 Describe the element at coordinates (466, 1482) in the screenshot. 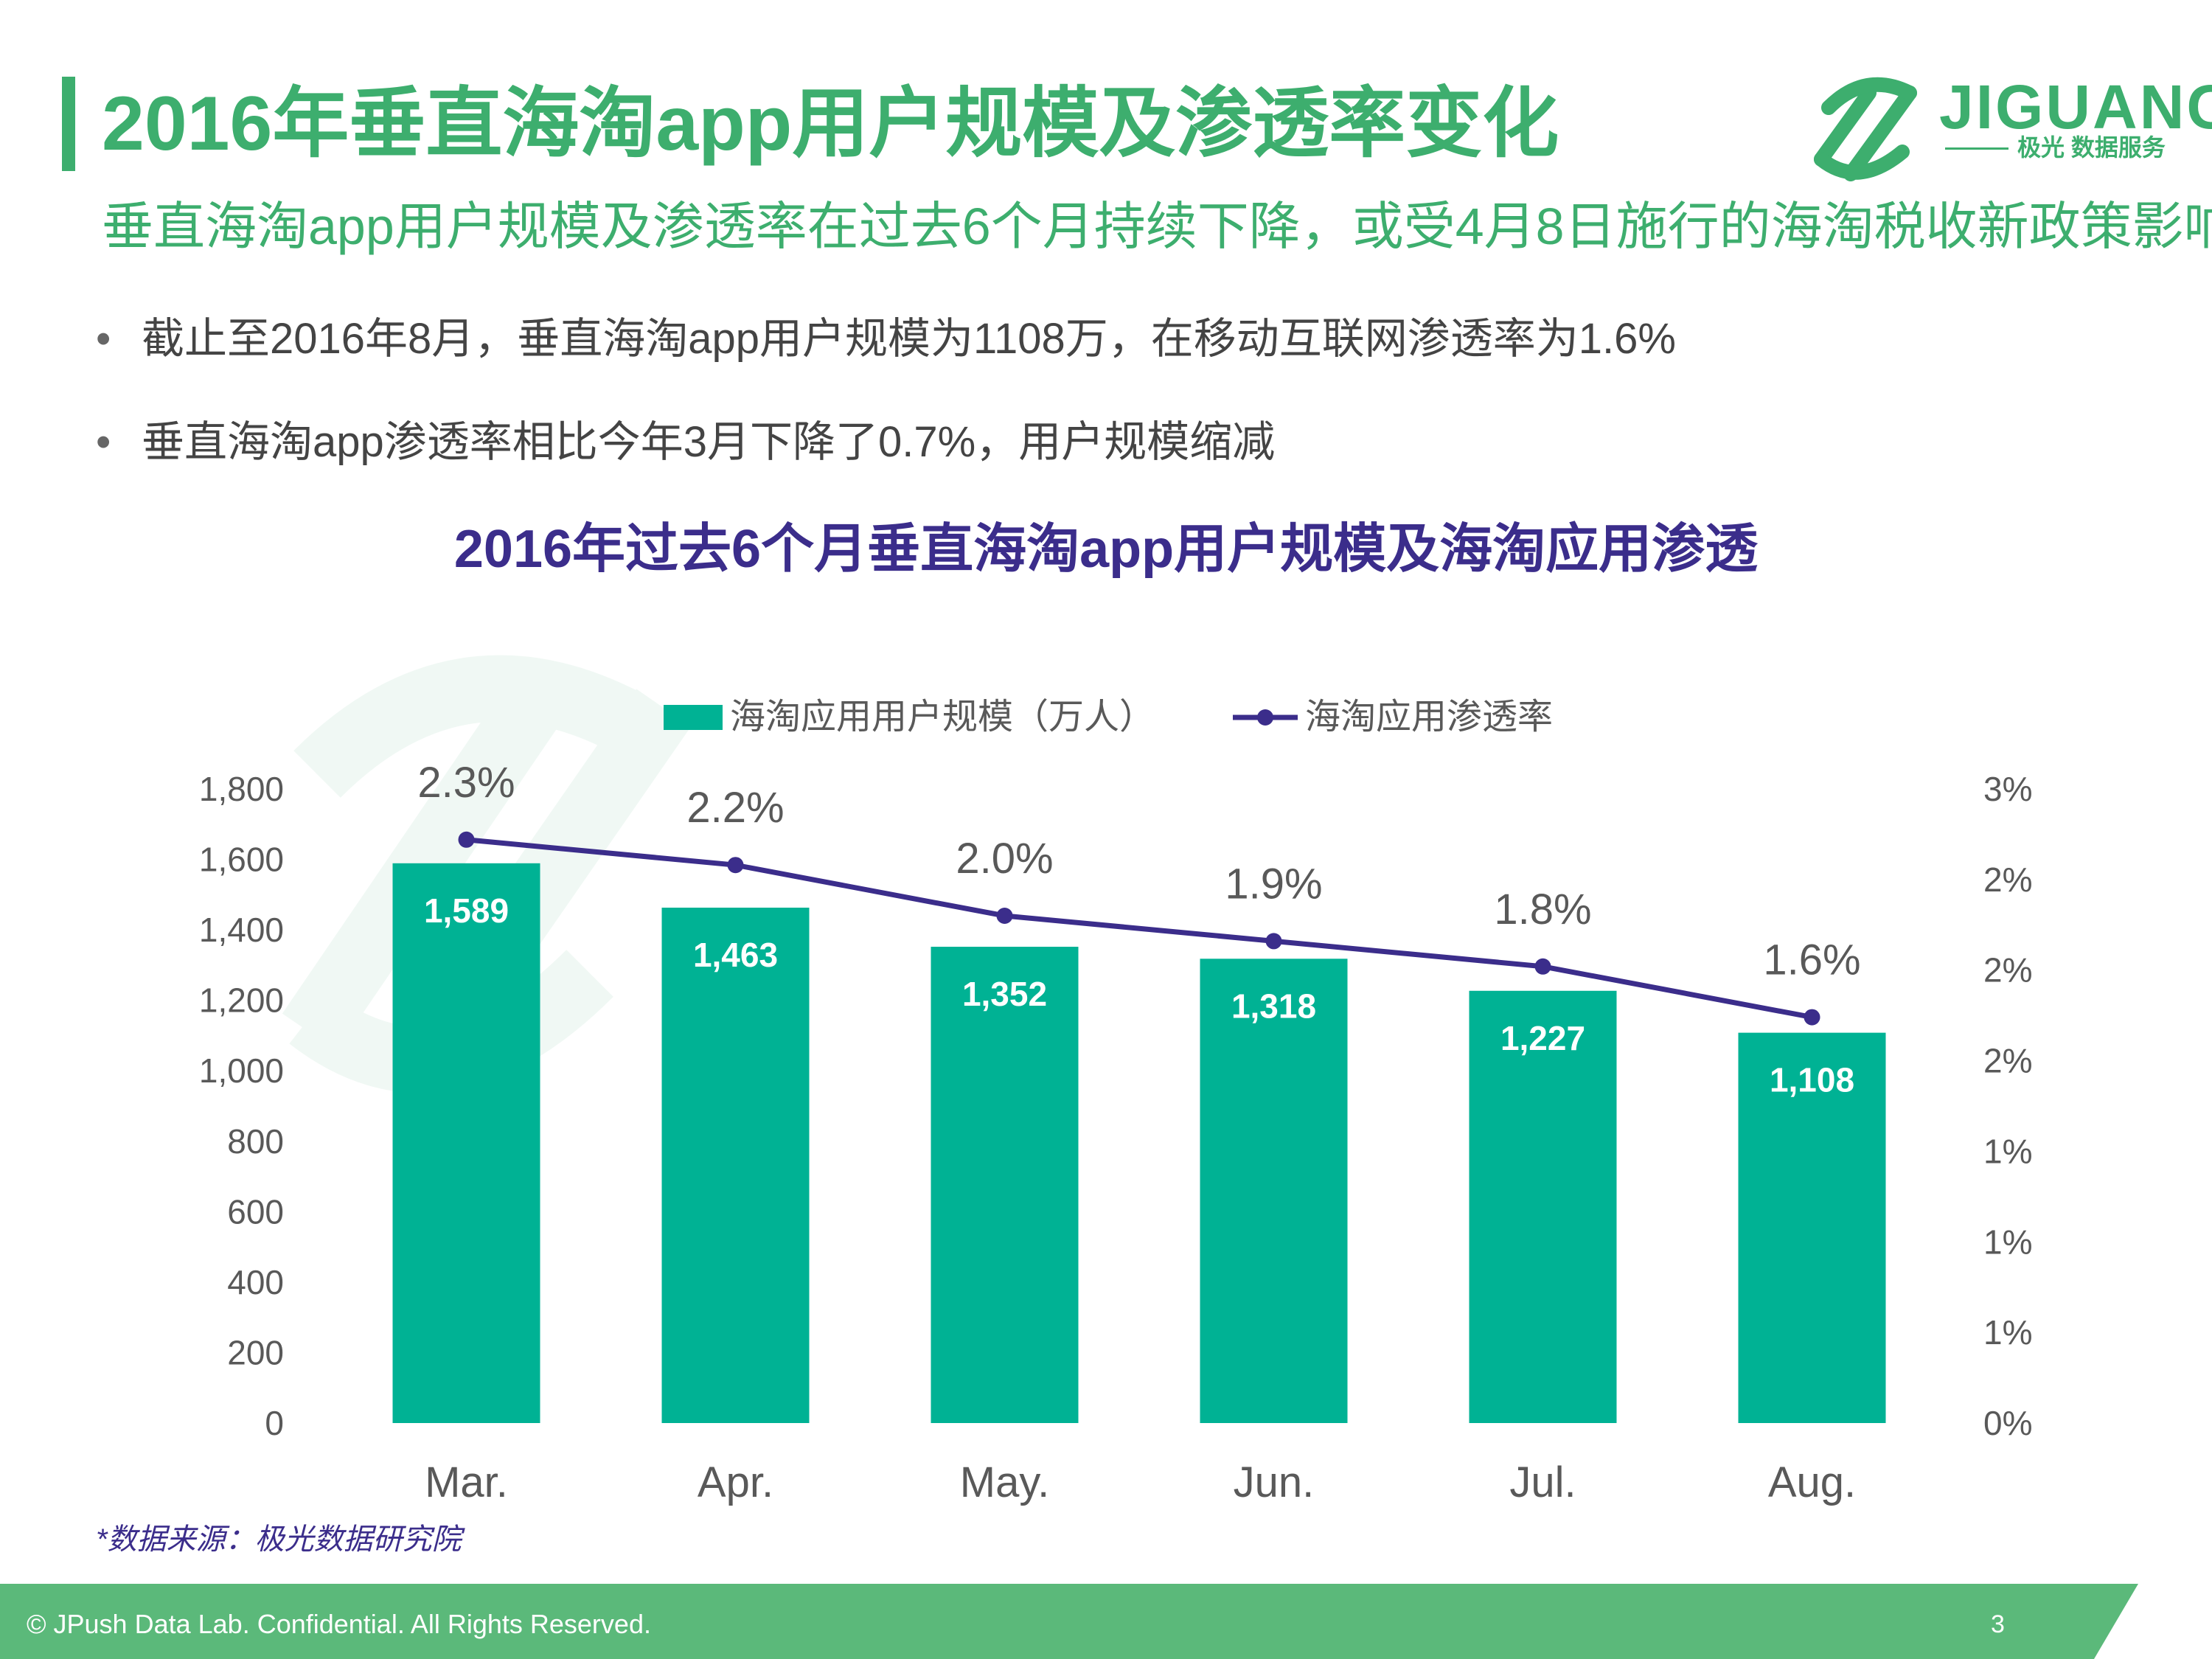

I see `x-tick-label: Mar.` at that location.